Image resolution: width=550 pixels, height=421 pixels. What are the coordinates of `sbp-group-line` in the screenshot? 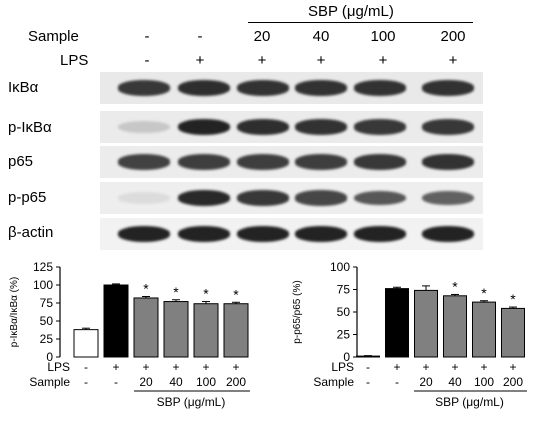 It's located at (360, 22).